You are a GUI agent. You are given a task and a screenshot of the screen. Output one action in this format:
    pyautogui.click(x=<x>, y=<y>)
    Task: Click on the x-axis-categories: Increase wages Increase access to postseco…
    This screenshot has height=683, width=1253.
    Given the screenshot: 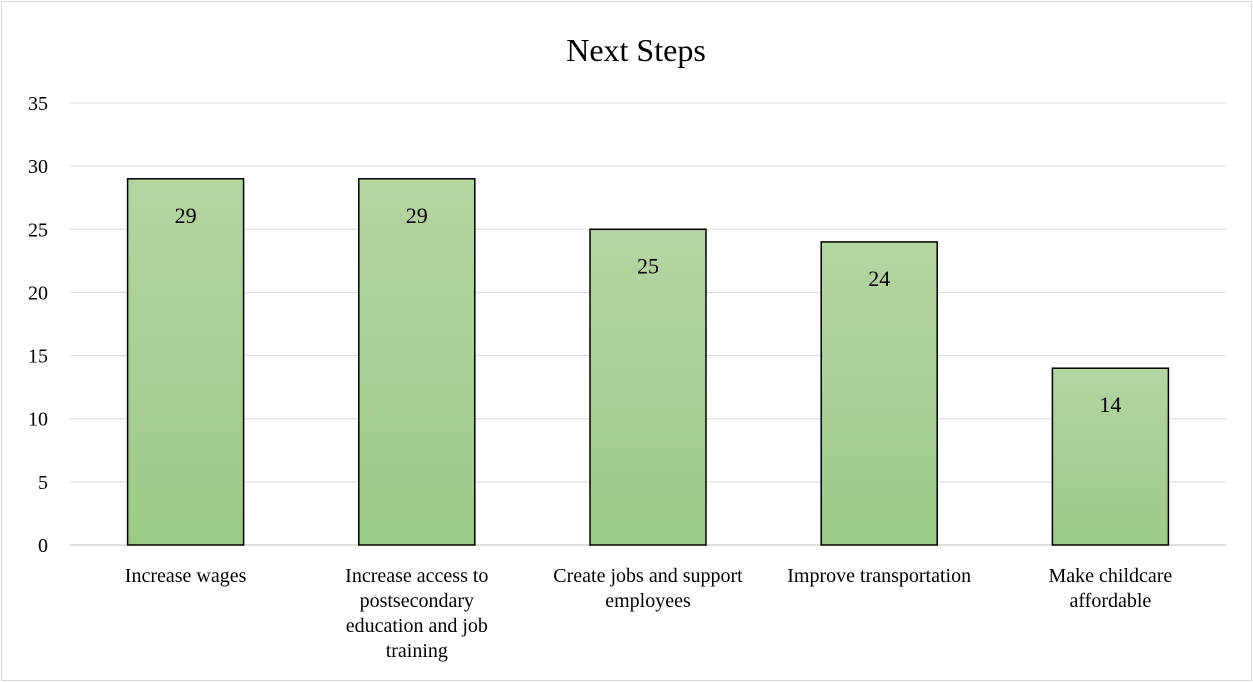 What is the action you would take?
    pyautogui.click(x=649, y=613)
    